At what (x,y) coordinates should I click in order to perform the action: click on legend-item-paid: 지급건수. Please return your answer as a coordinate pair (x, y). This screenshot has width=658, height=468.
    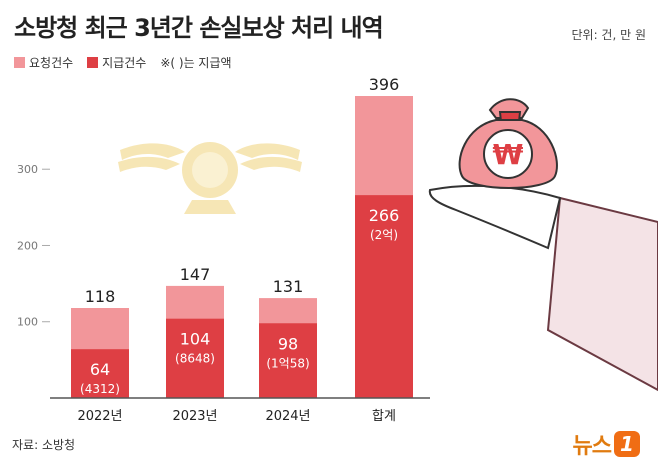
    Looking at the image, I should click on (116, 62).